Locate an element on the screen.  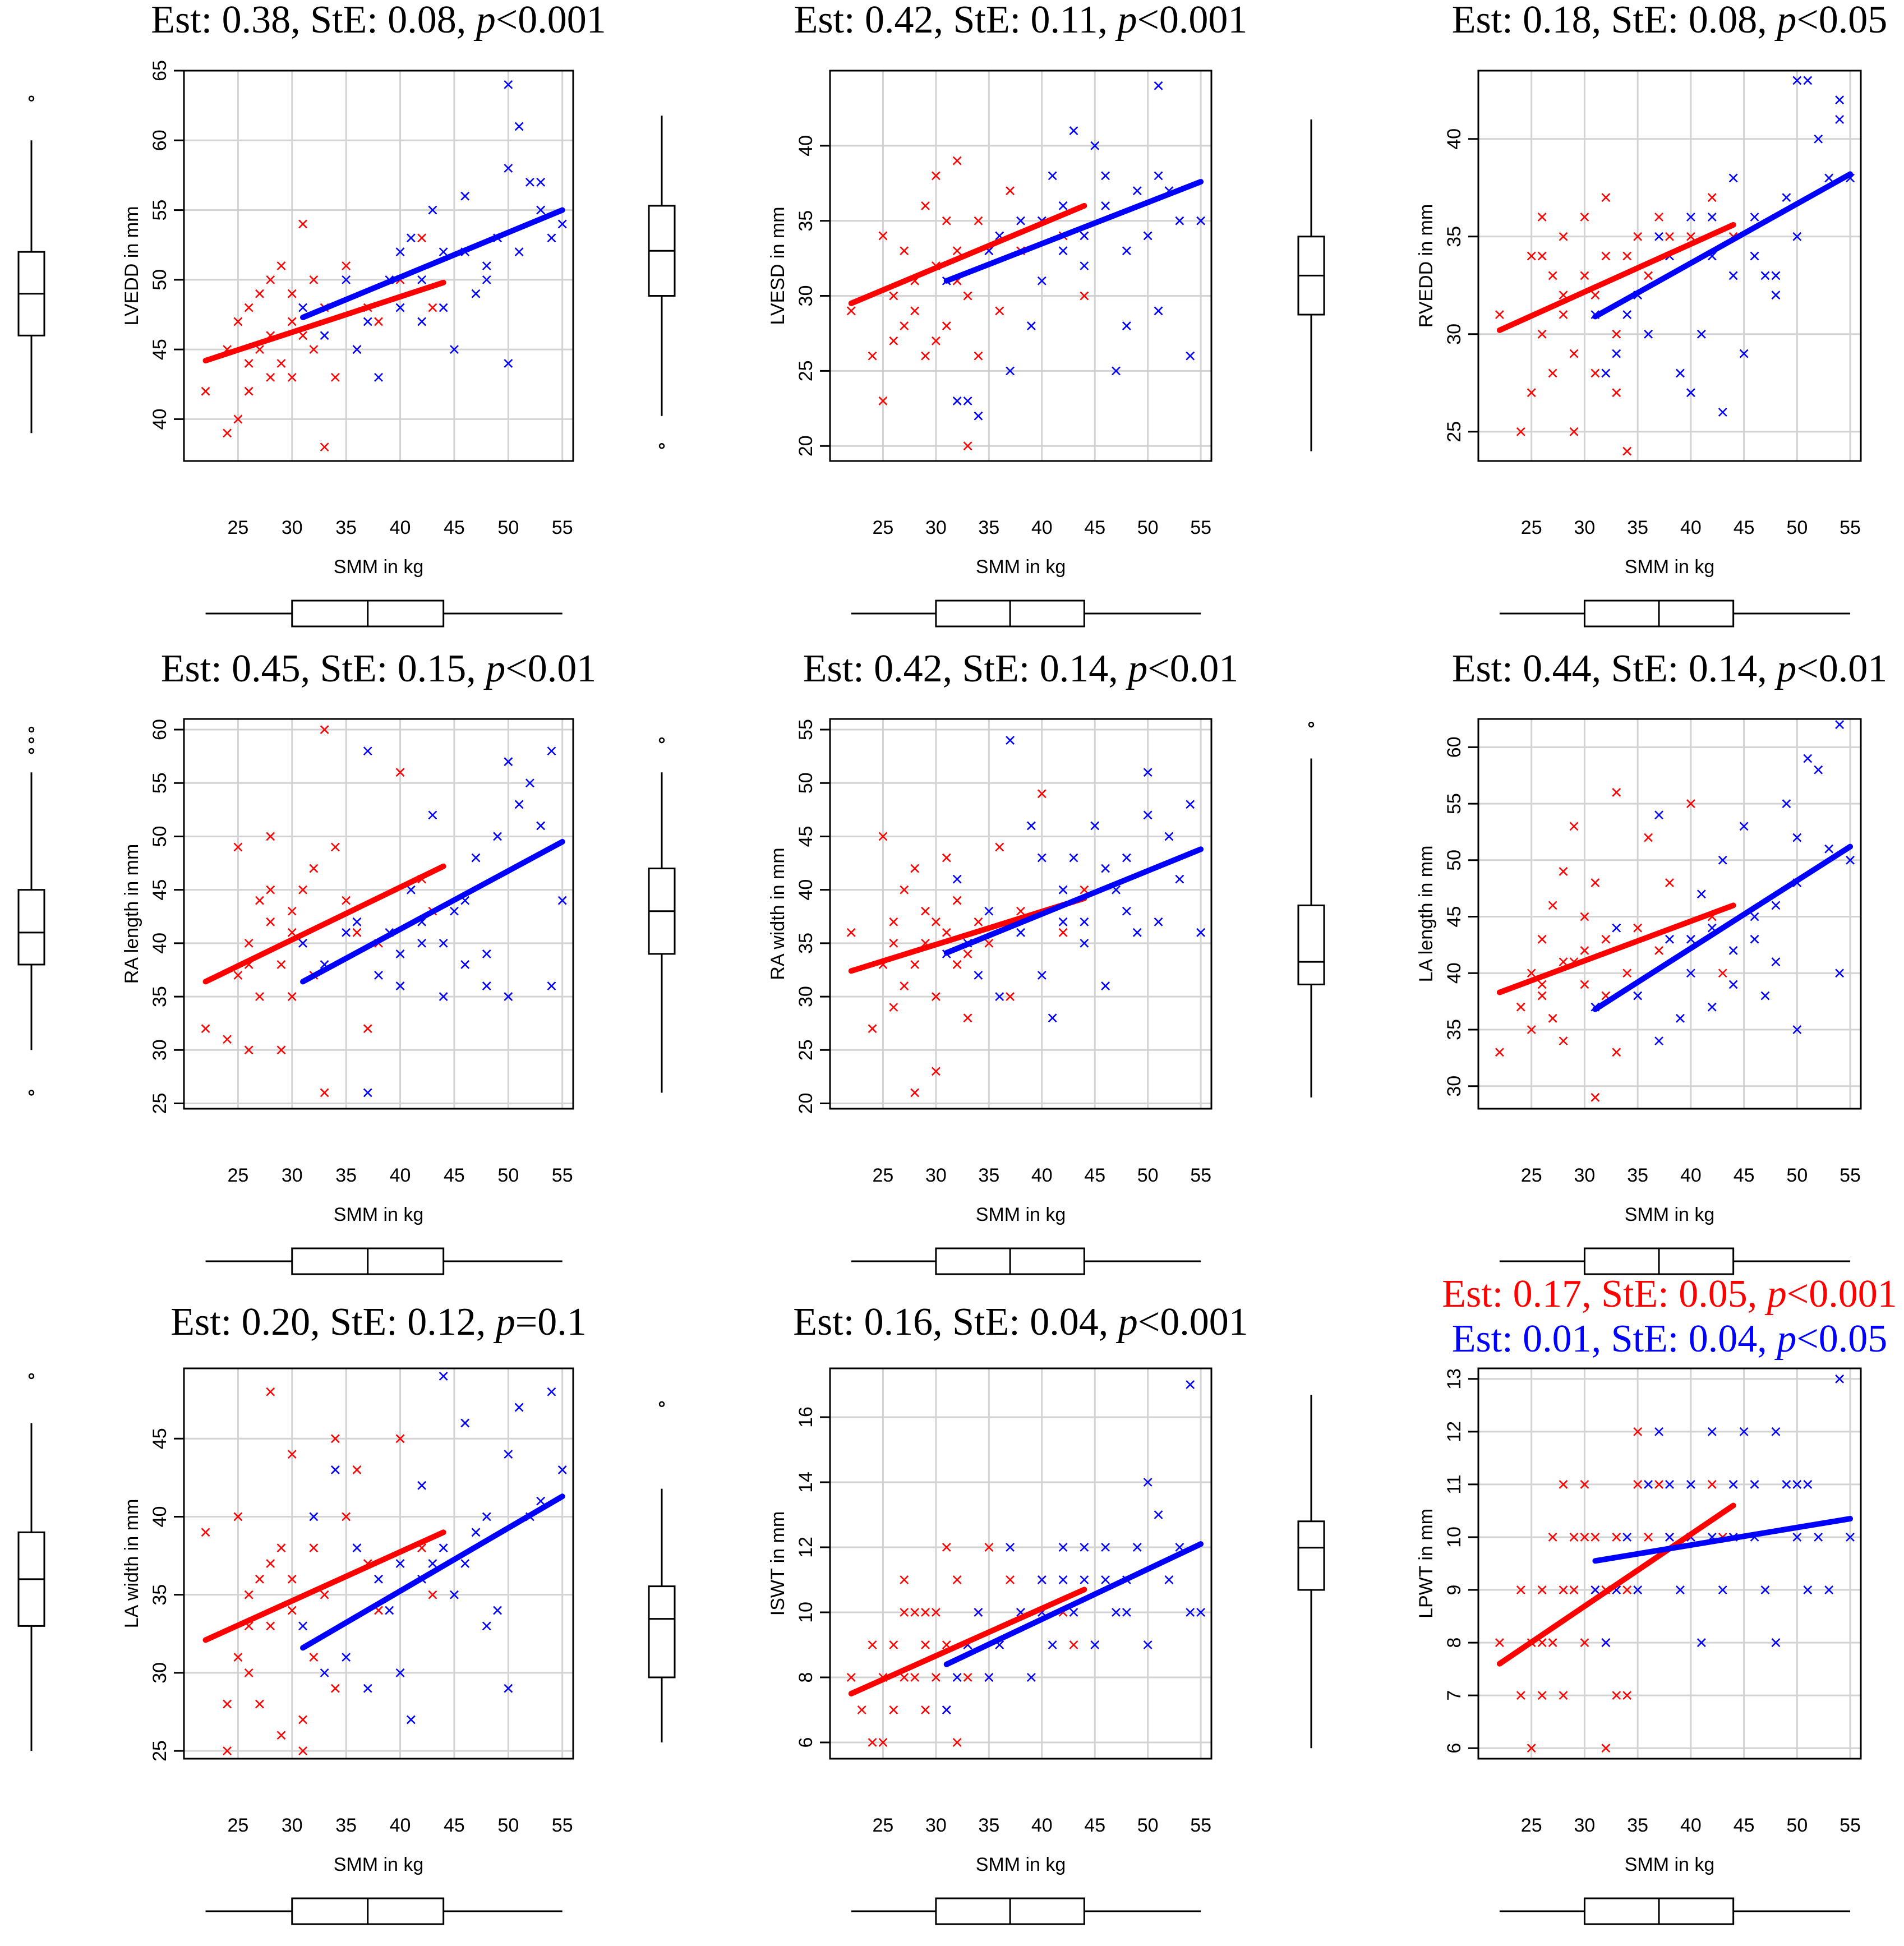
y-axis-label: LA width in mm is located at coordinates (131, 1564).